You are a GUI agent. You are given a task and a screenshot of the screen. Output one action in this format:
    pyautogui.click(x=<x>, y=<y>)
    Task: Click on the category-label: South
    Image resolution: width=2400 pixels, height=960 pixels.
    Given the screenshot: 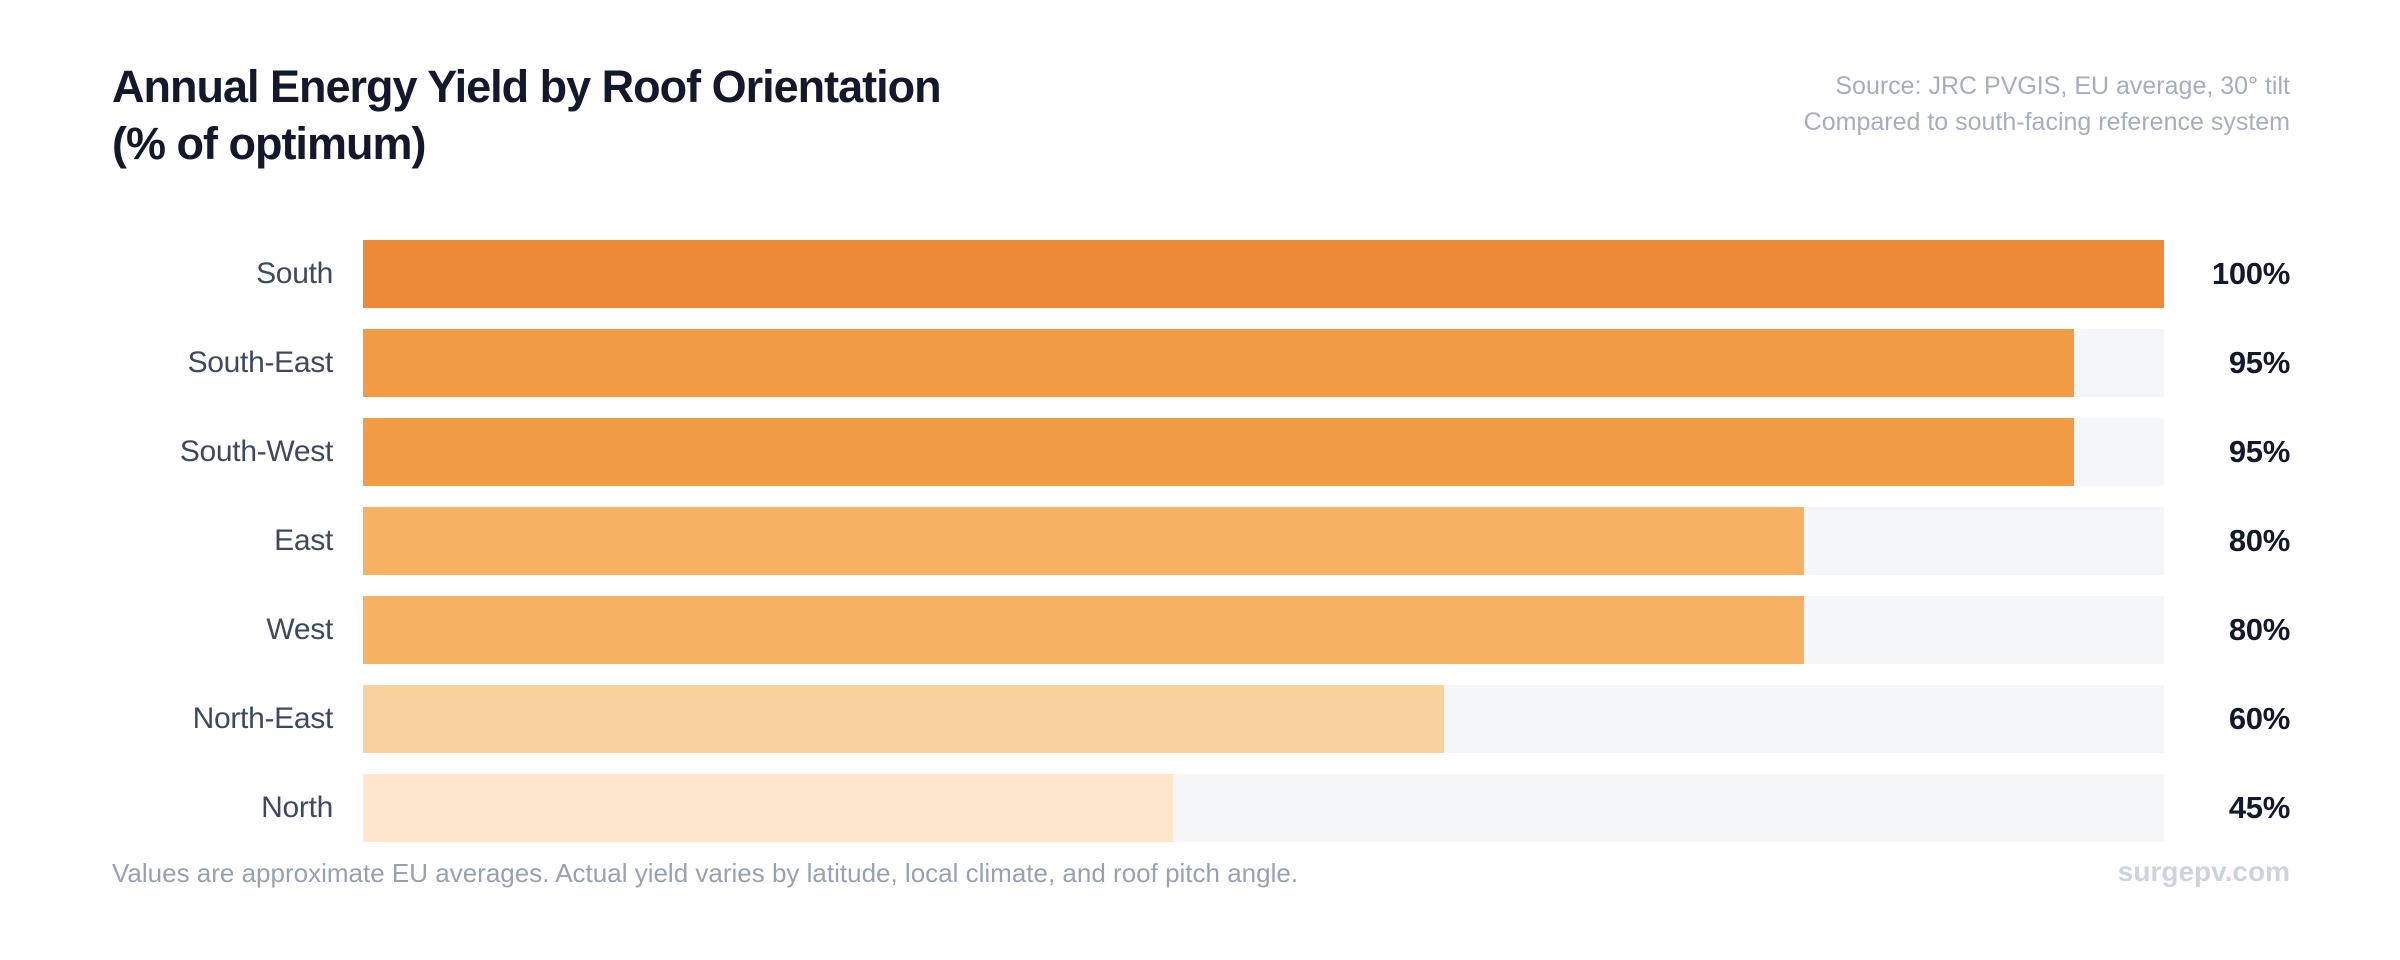 What is the action you would take?
    pyautogui.click(x=294, y=273)
    